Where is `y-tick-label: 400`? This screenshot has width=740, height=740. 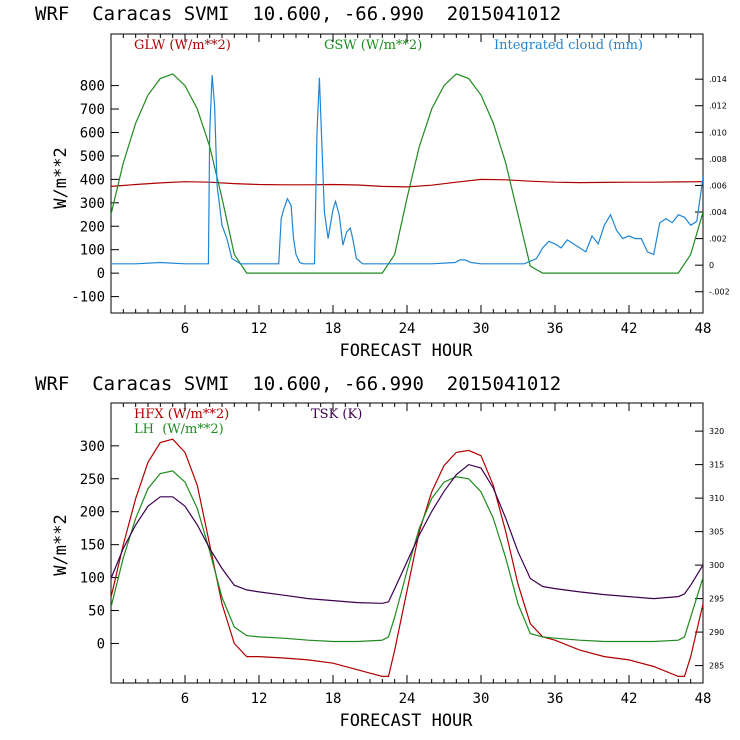 y-tick-label: 400 is located at coordinates (92, 180).